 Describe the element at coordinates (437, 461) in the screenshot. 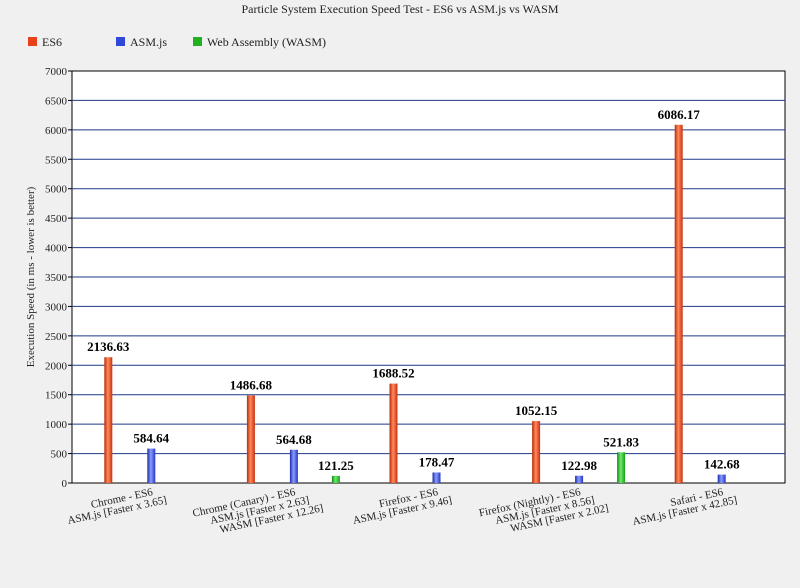

I see `data-label: 178.47` at that location.